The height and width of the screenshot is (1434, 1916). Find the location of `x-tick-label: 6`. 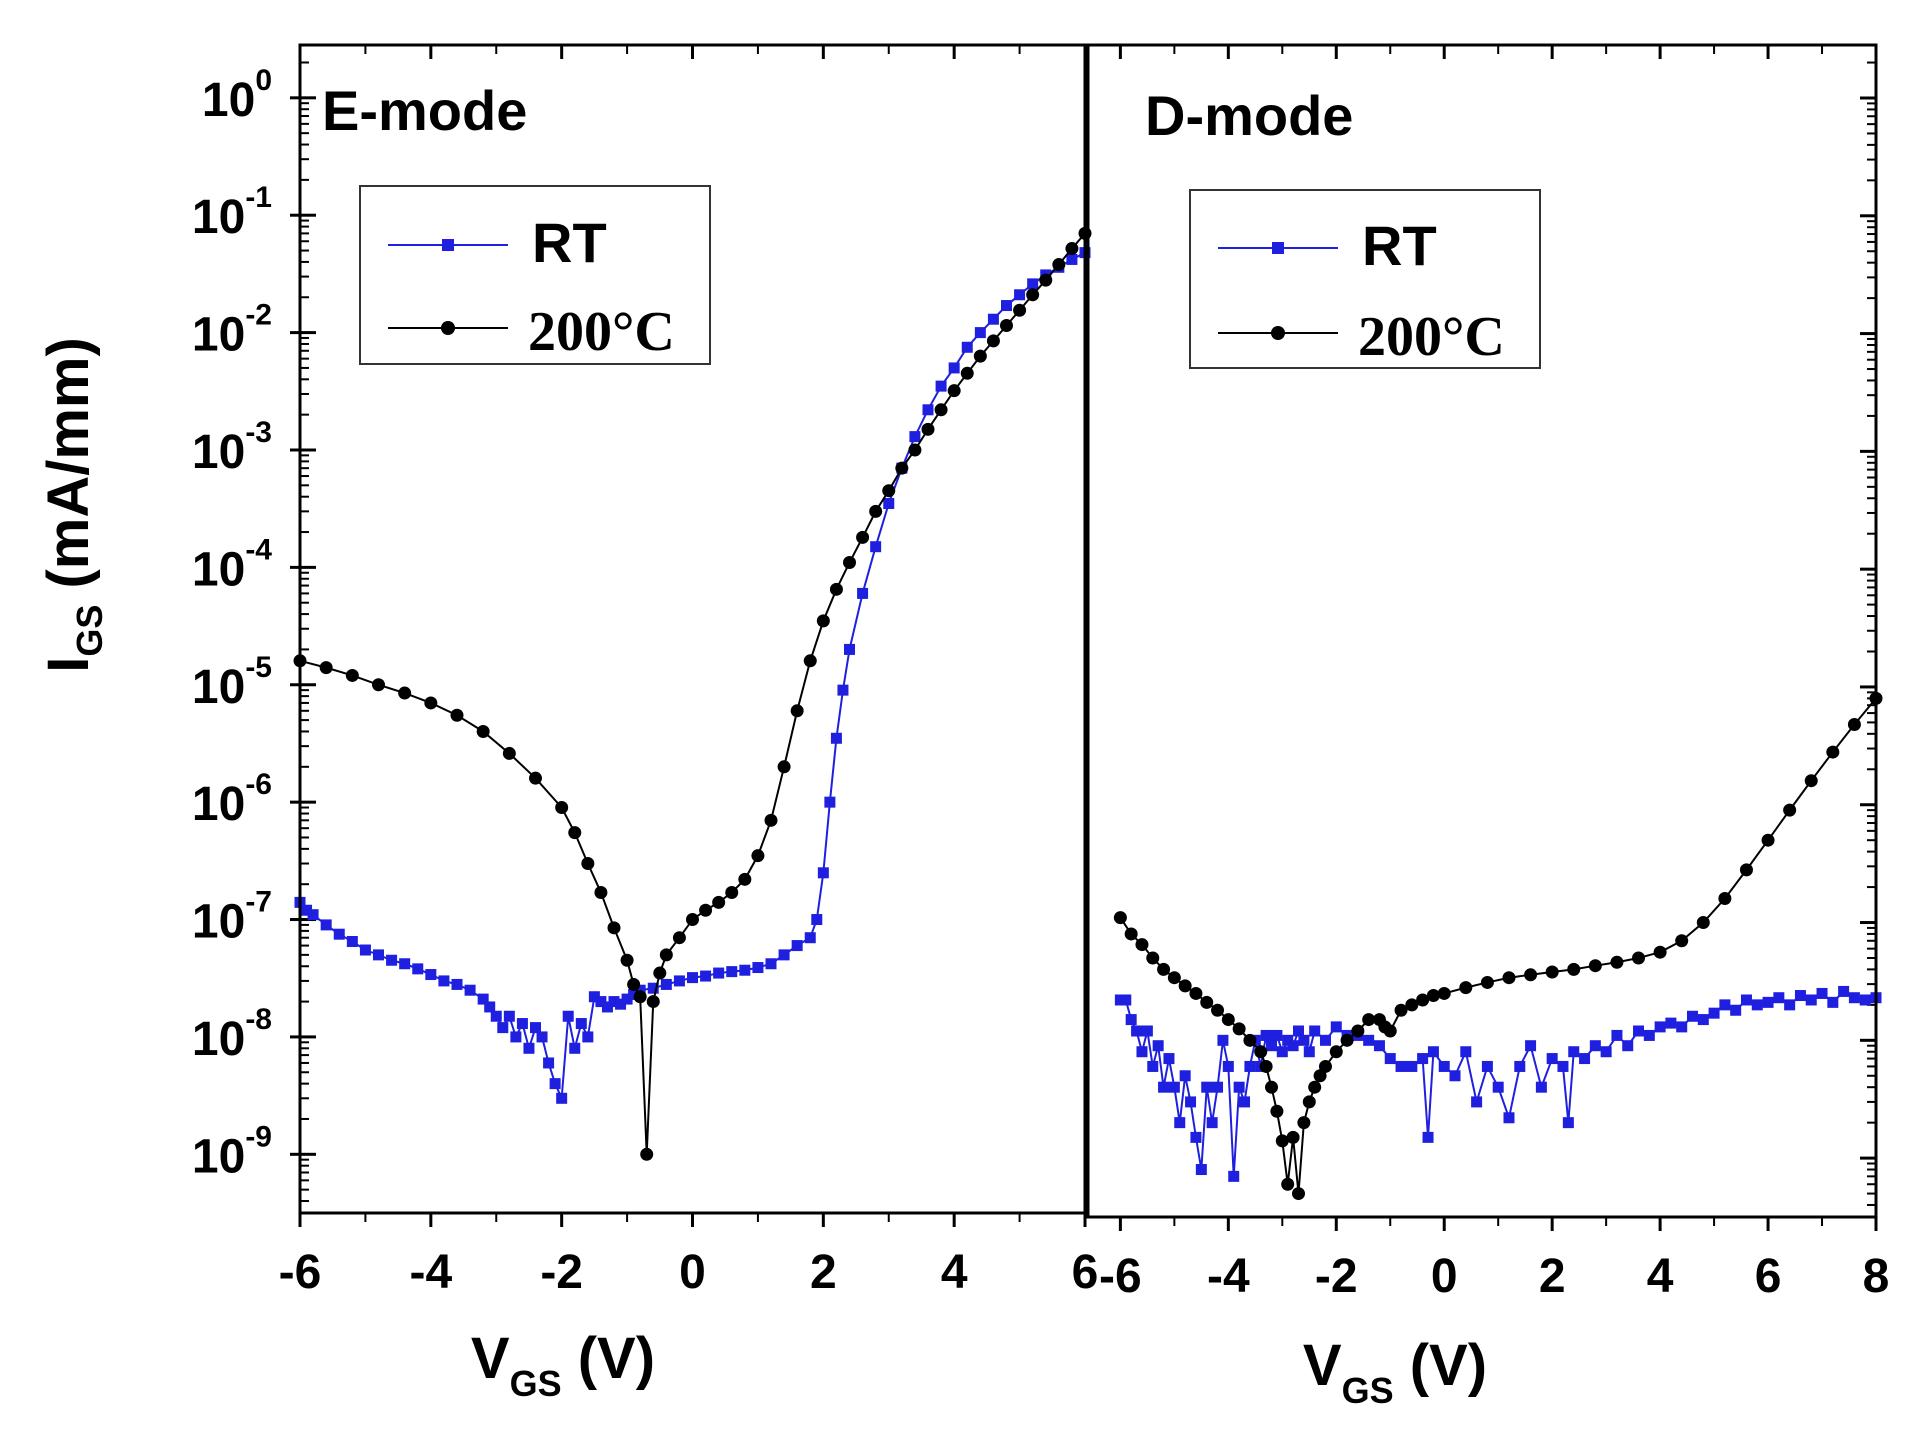

x-tick-label: 6 is located at coordinates (1768, 1276).